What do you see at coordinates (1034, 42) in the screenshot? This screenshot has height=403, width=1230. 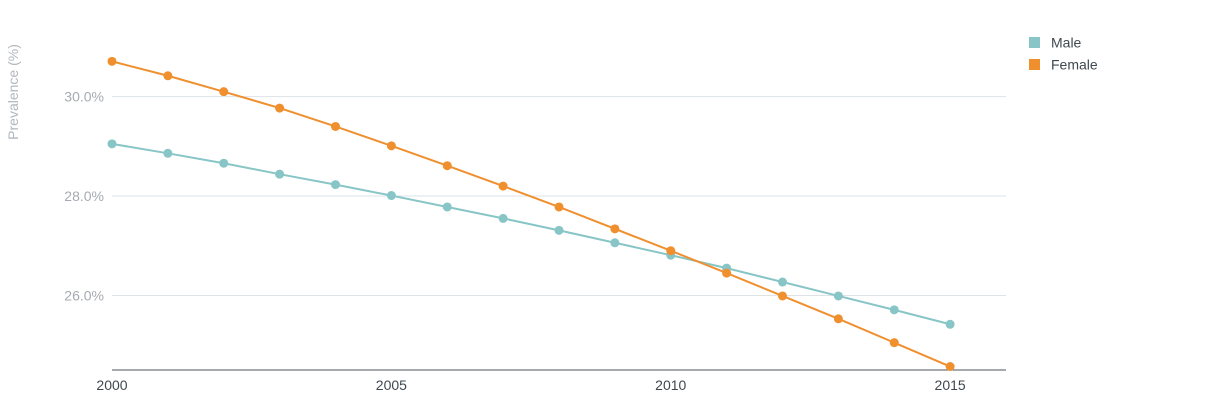 I see `legend-swatch-male` at bounding box center [1034, 42].